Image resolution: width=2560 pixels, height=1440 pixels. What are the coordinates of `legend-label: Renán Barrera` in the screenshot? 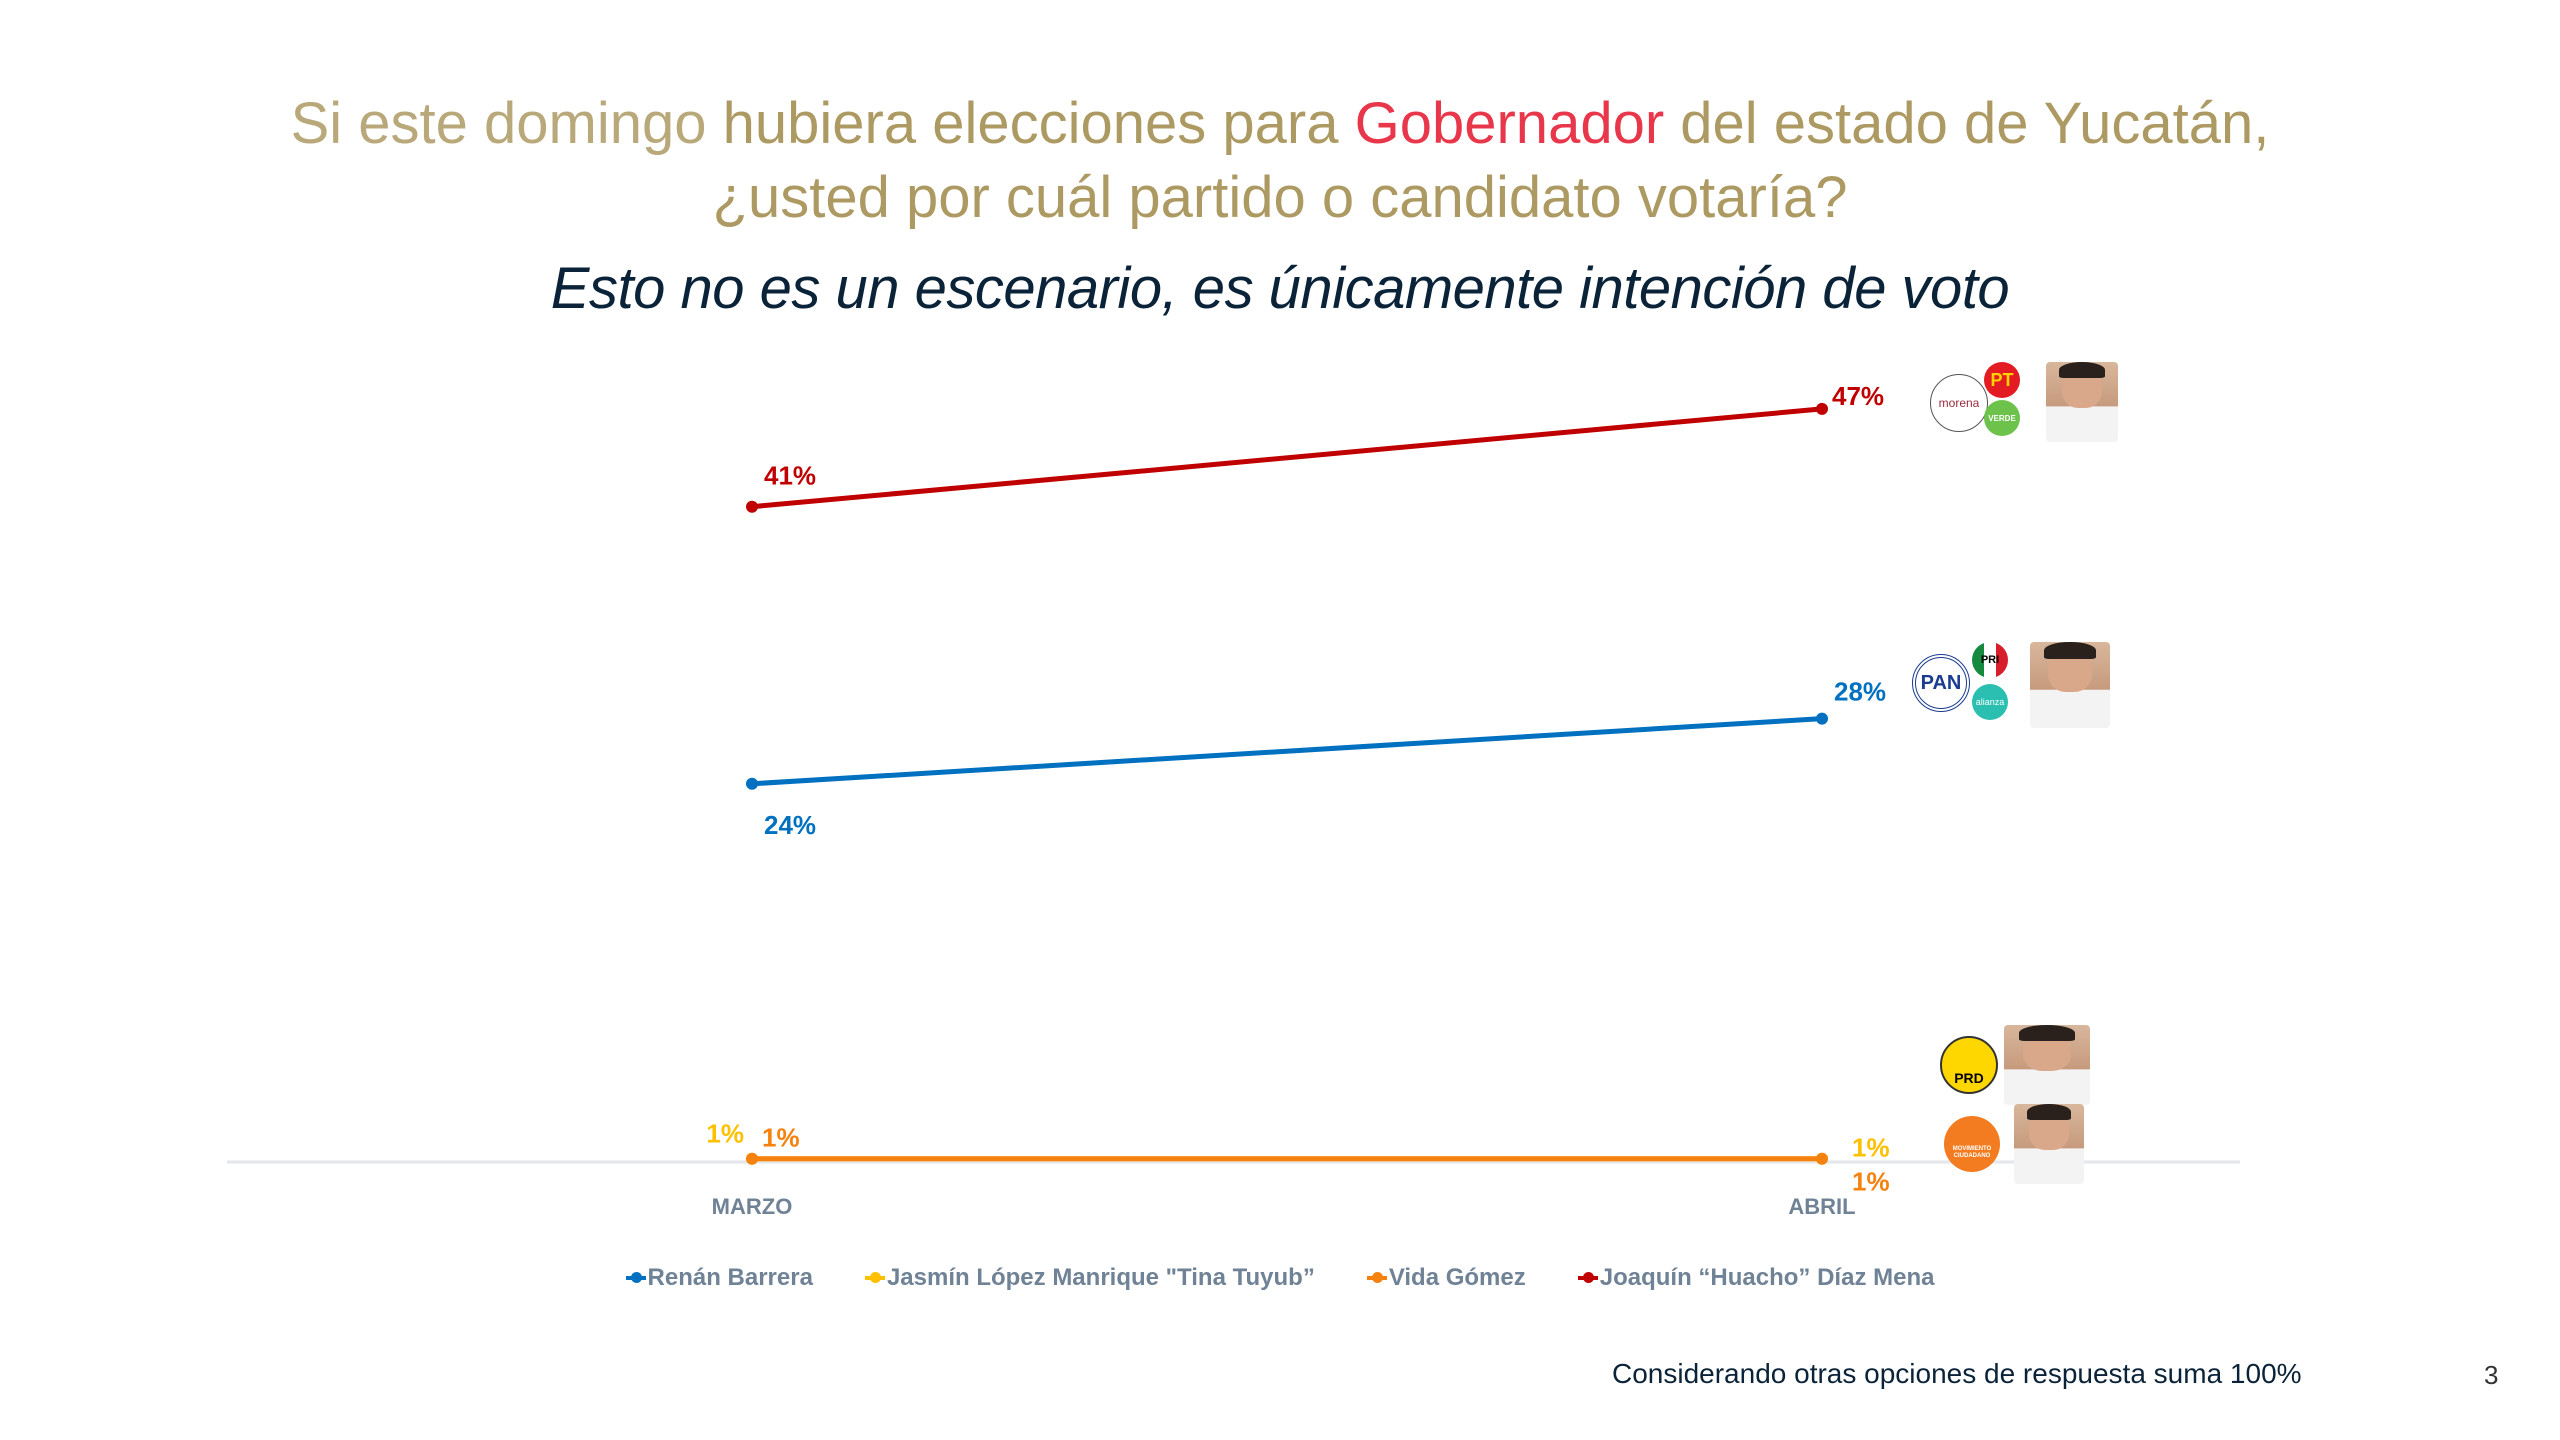 It's located at (730, 1277).